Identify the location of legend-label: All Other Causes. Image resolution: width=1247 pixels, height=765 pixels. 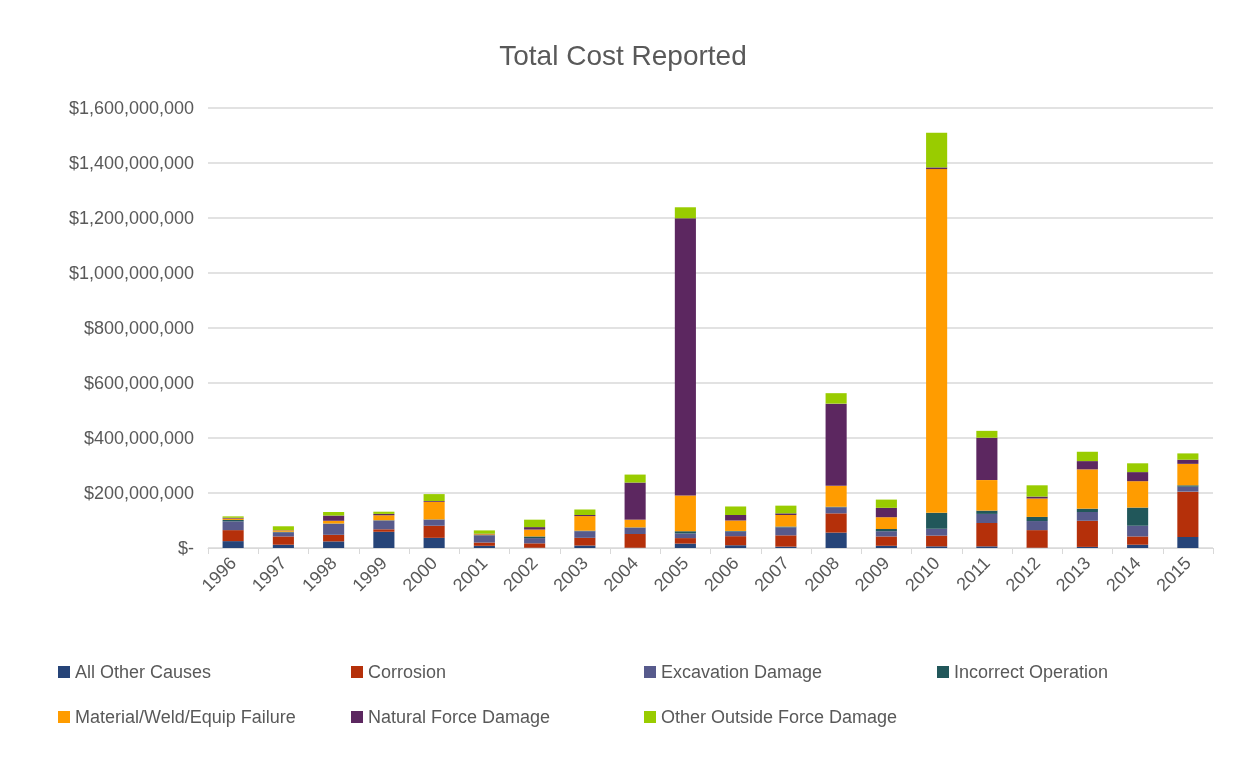
(143, 672).